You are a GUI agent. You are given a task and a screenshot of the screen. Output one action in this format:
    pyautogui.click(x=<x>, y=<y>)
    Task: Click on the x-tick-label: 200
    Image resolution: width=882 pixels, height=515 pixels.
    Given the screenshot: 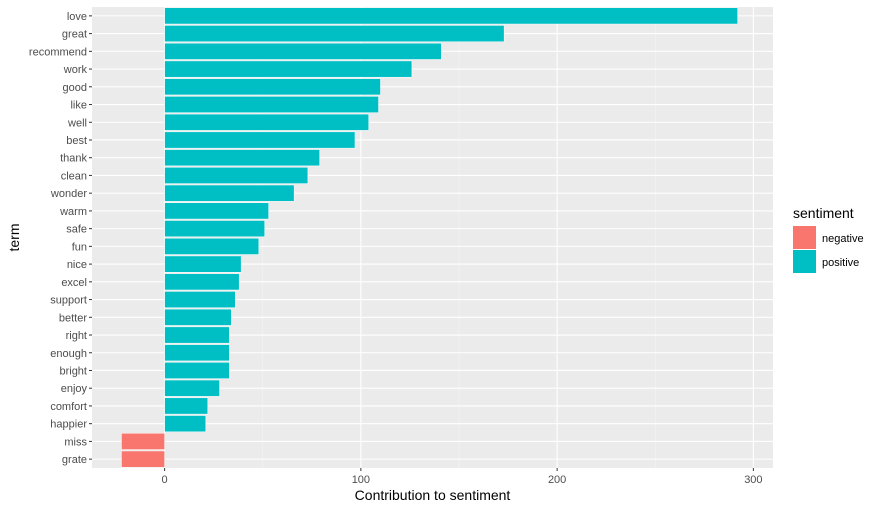 What is the action you would take?
    pyautogui.click(x=557, y=480)
    